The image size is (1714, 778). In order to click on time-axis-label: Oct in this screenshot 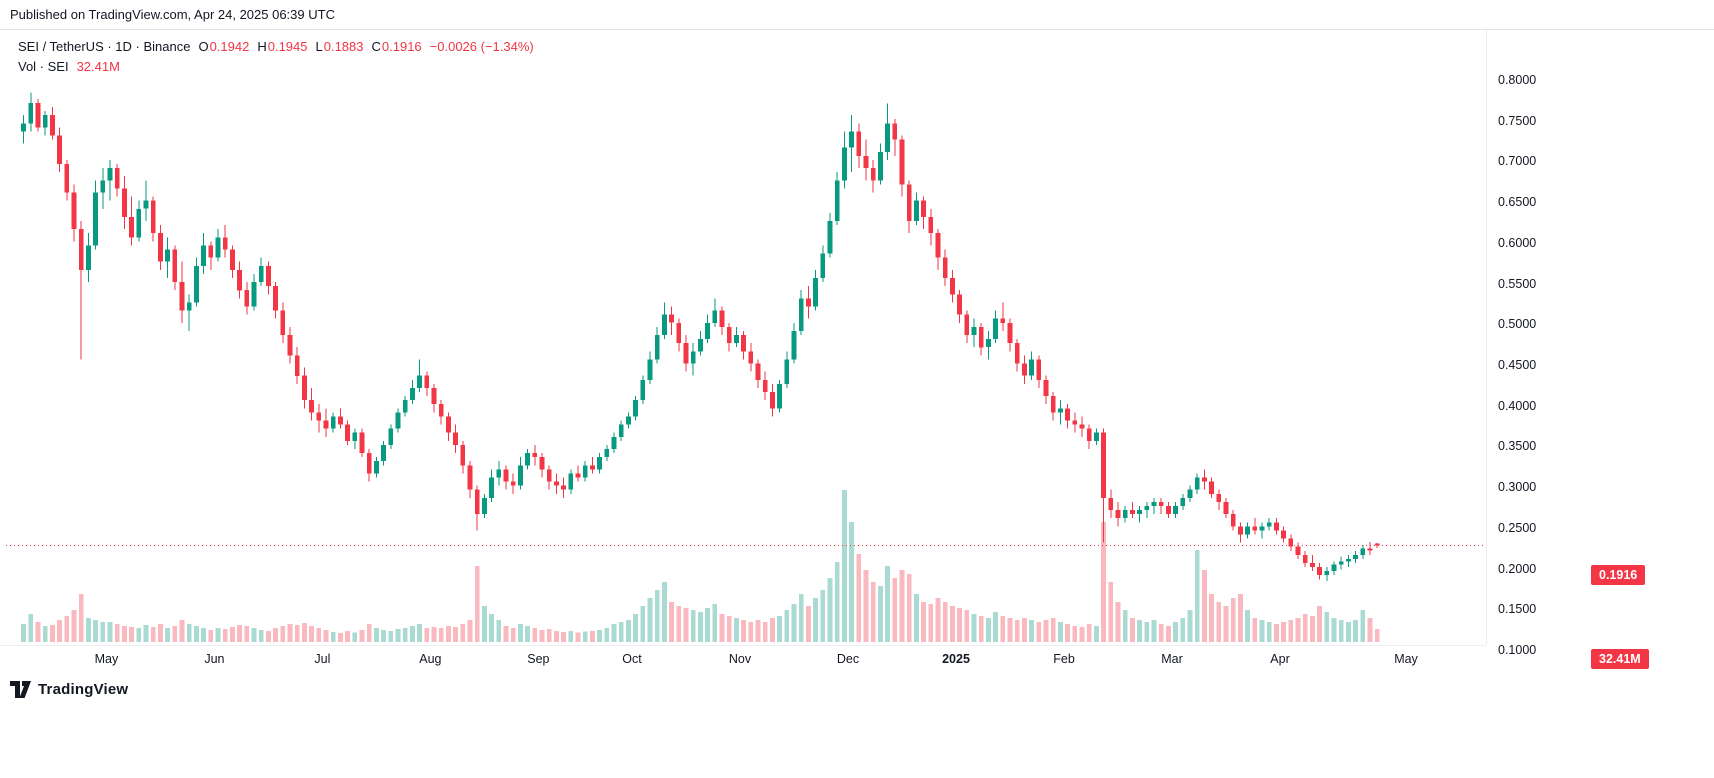, I will do `click(632, 659)`.